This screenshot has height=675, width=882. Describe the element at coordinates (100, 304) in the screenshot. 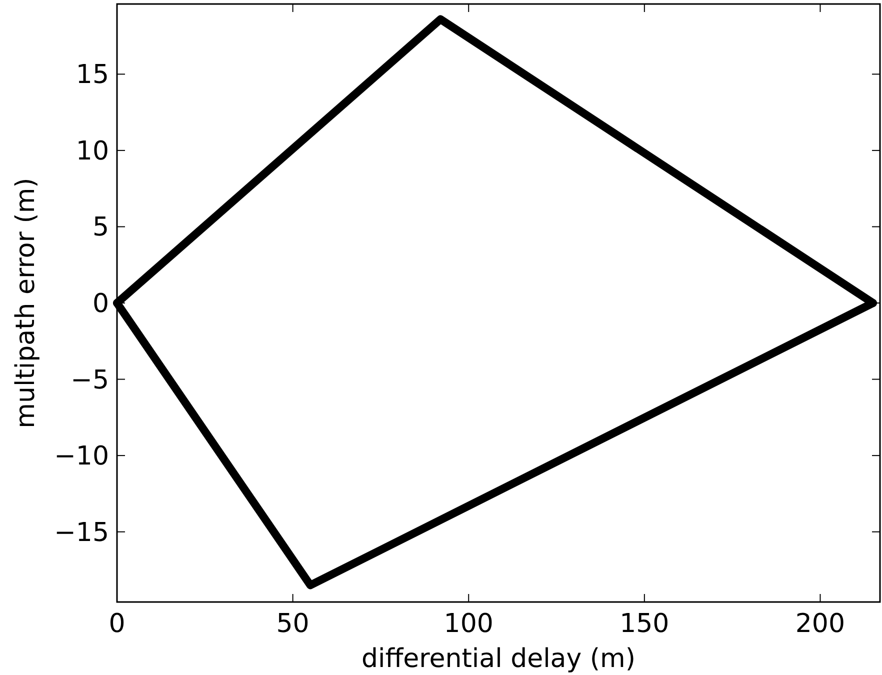

I see `y-tick-label: 0` at that location.